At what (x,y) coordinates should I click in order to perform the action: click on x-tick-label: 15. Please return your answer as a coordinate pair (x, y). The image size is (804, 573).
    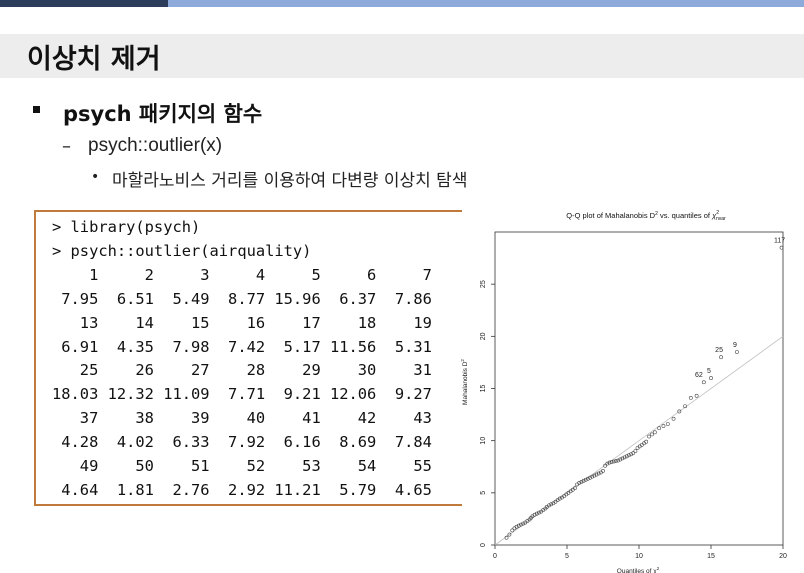
    Looking at the image, I should click on (711, 556).